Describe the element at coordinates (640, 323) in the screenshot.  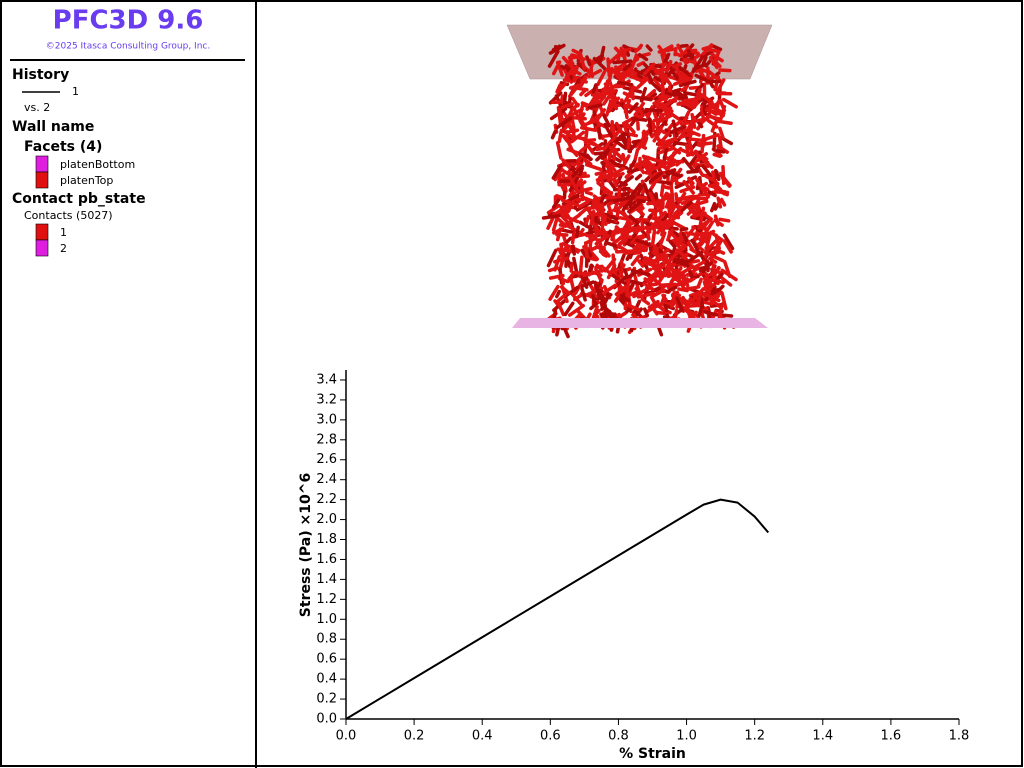
I see `platen-bottom` at that location.